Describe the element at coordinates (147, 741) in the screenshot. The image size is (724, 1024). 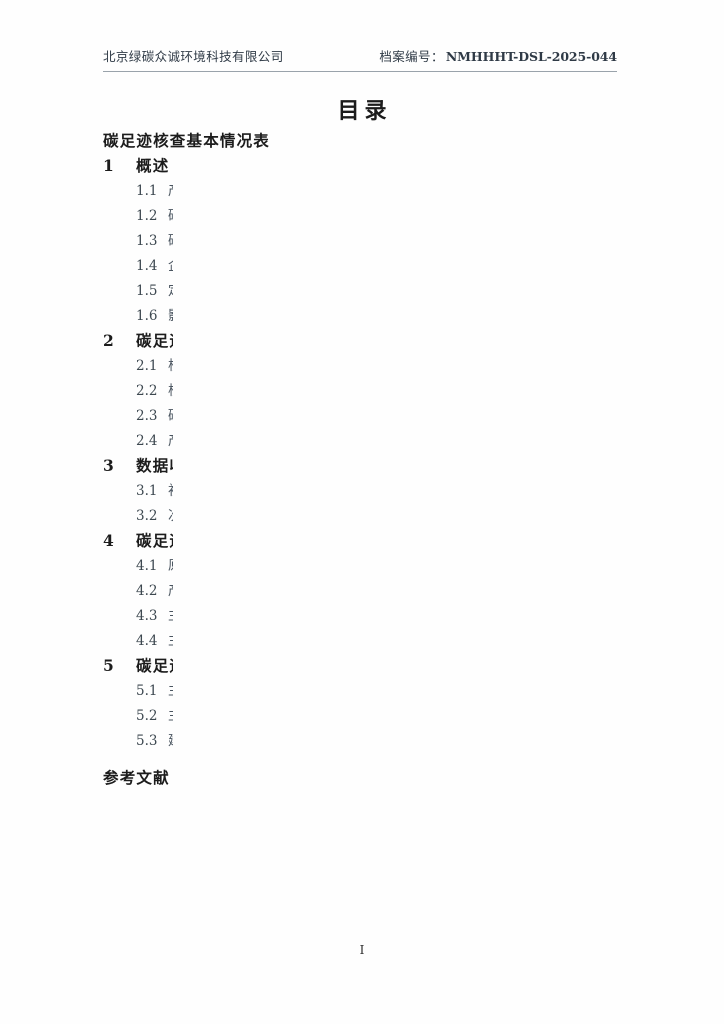
I see `toc-entry-number: 5.3` at that location.